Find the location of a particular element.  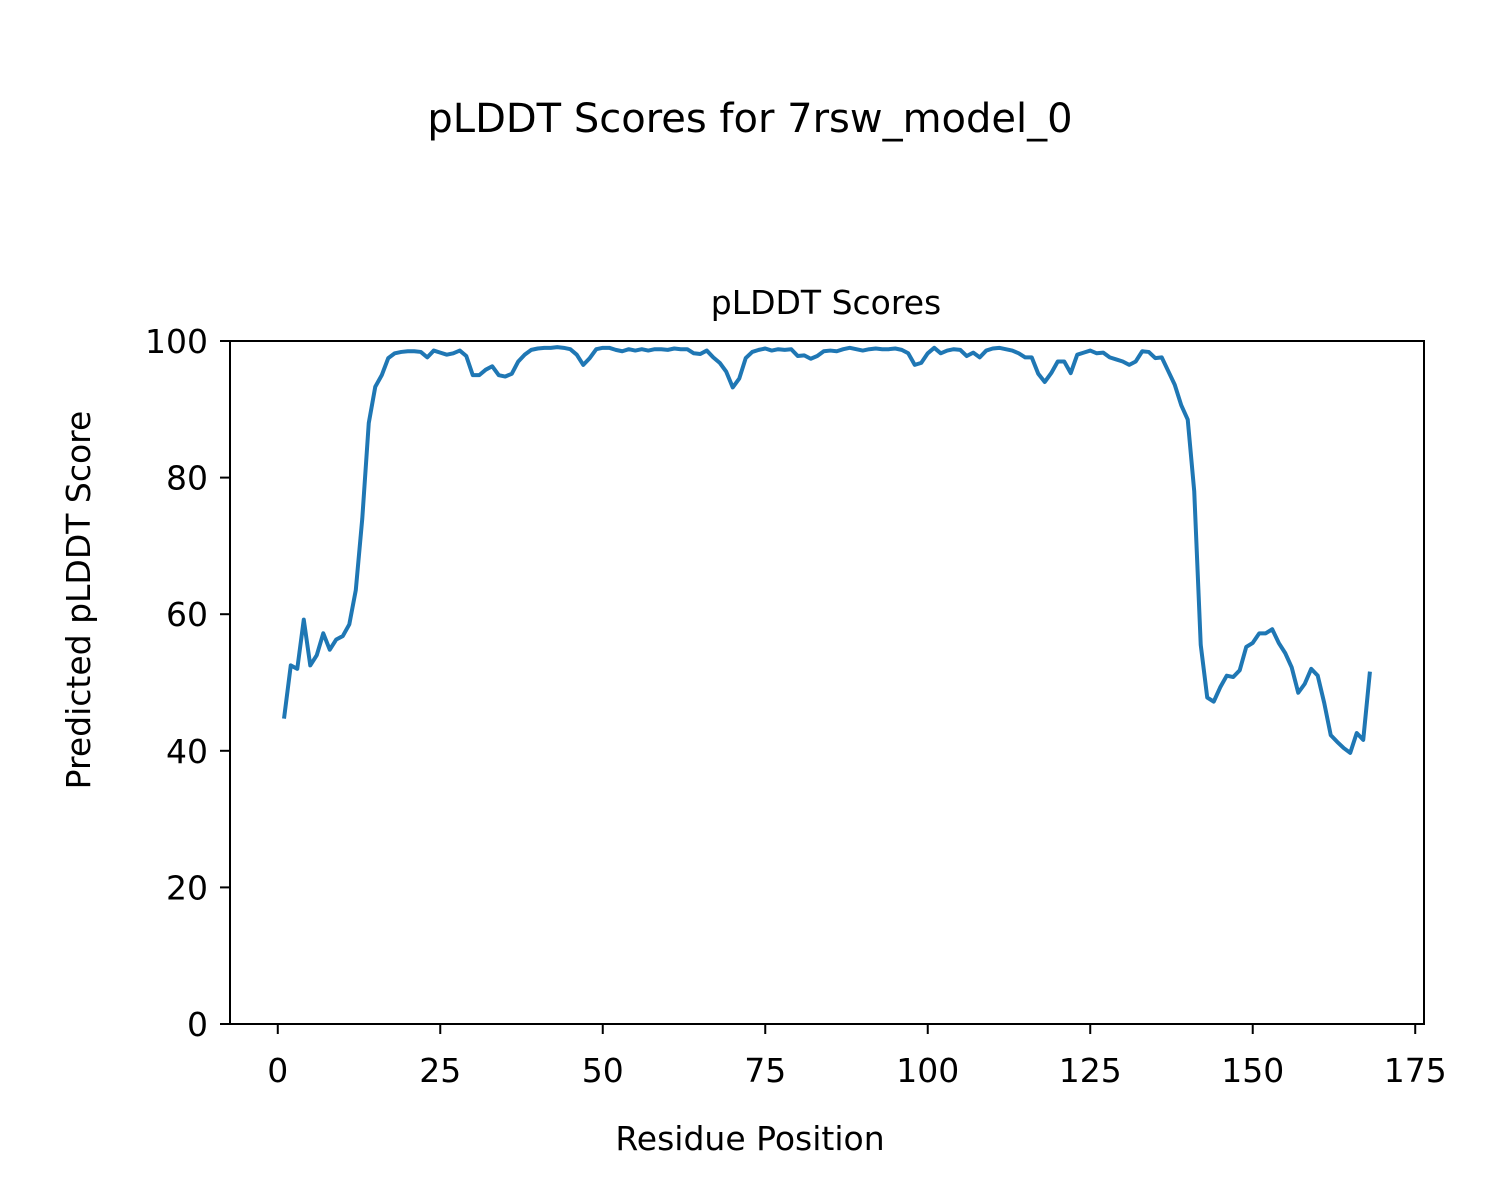

x-tick-label: 125 is located at coordinates (1090, 1070).